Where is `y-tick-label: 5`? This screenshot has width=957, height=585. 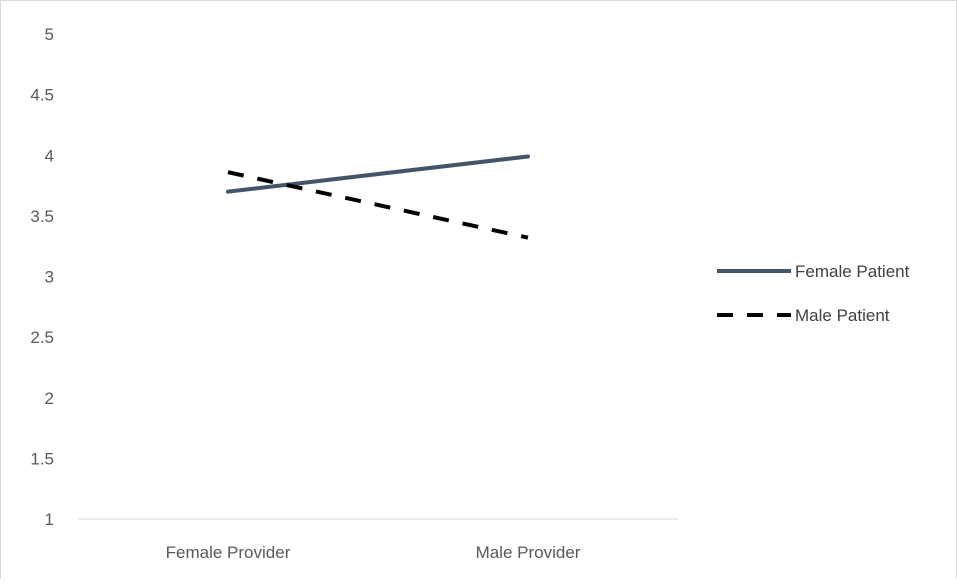
y-tick-label: 5 is located at coordinates (49, 34).